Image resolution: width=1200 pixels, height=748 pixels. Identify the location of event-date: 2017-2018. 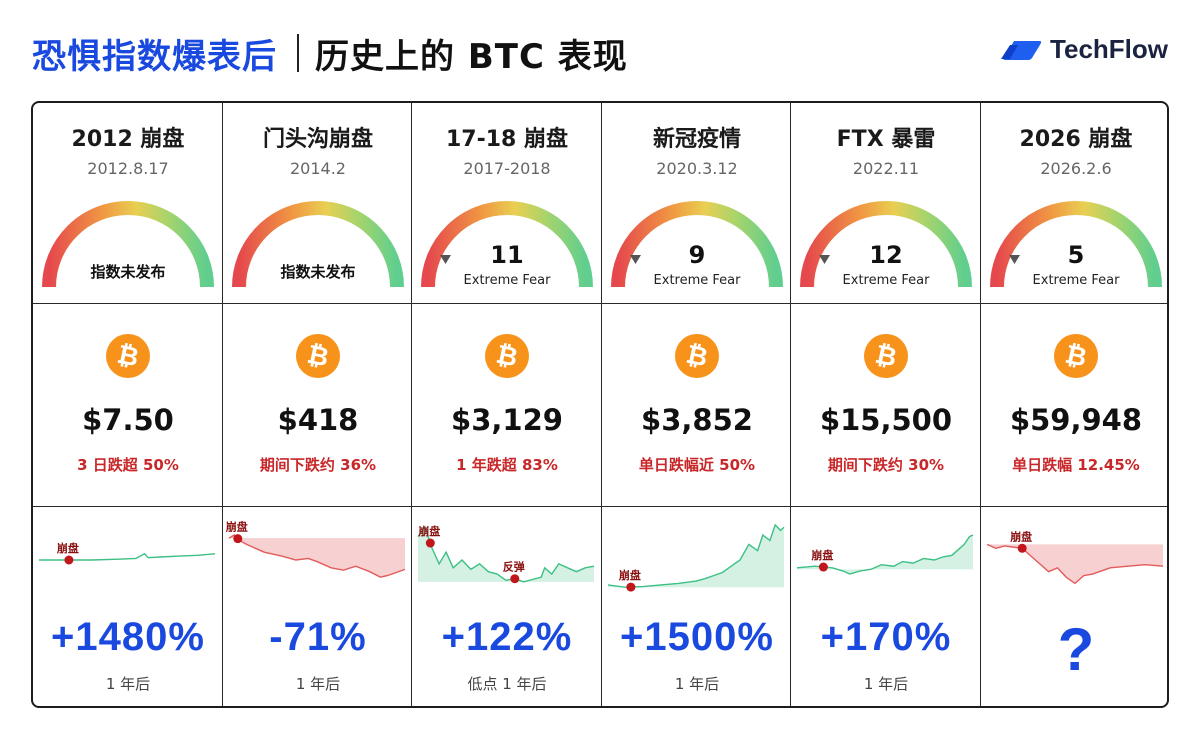
(507, 168).